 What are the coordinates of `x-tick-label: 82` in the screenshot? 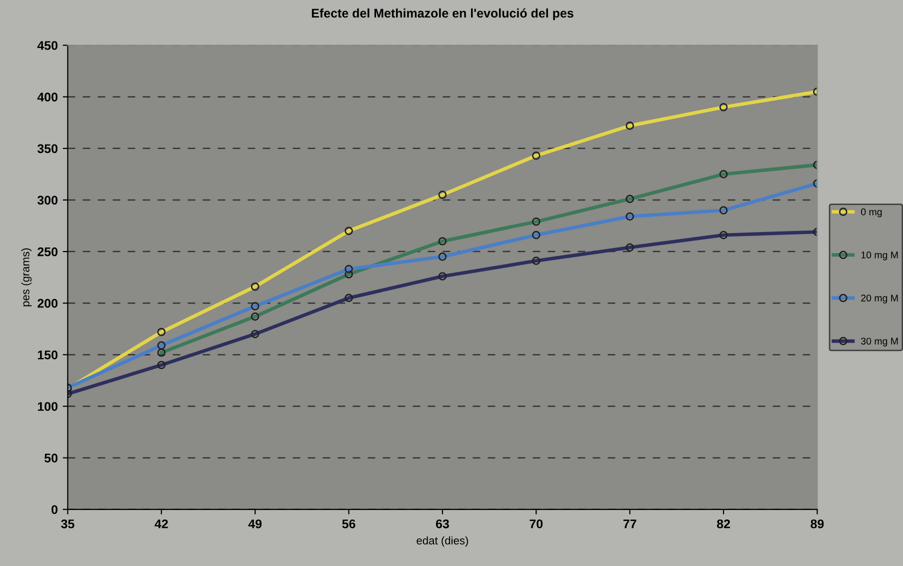 It's located at (723, 523).